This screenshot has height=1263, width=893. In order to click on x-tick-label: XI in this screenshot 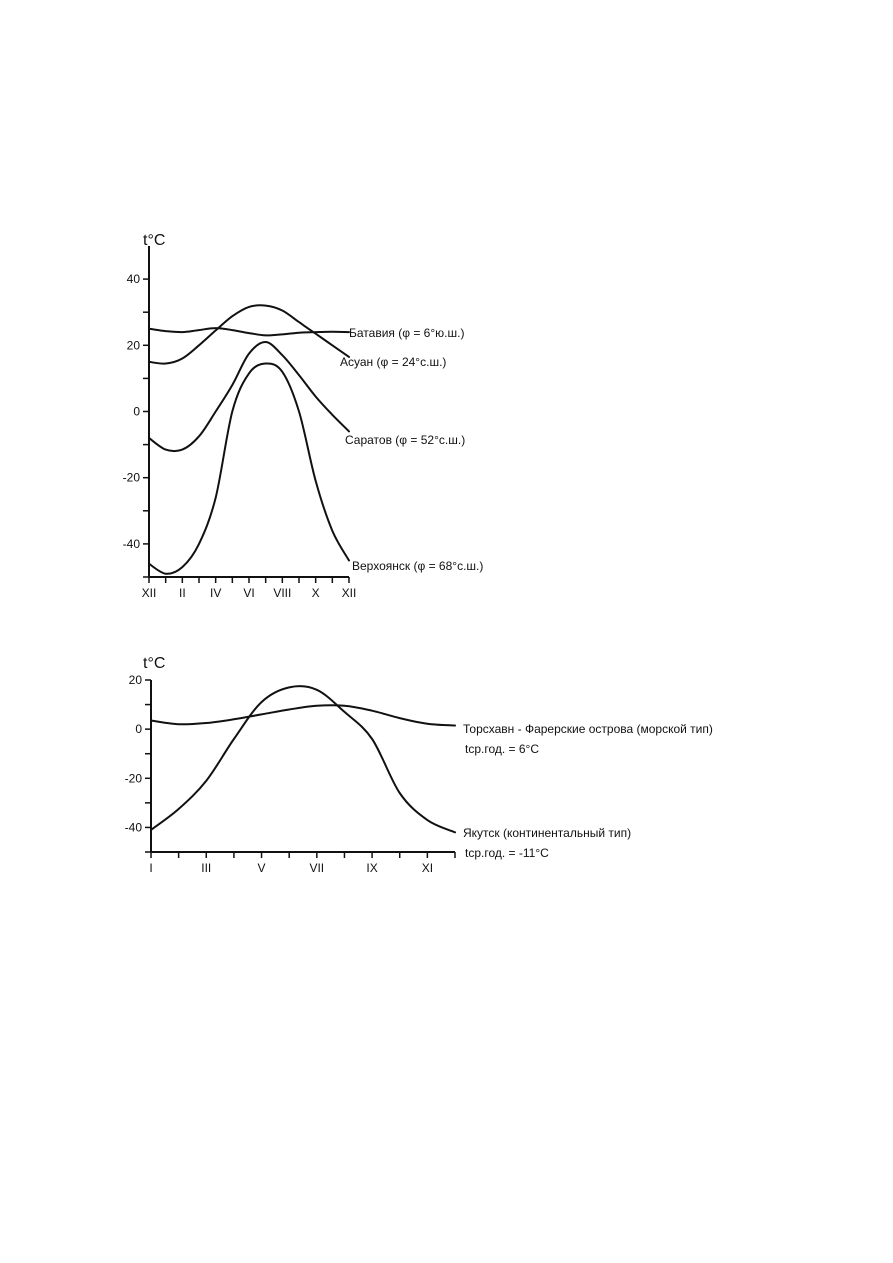, I will do `click(427, 868)`.